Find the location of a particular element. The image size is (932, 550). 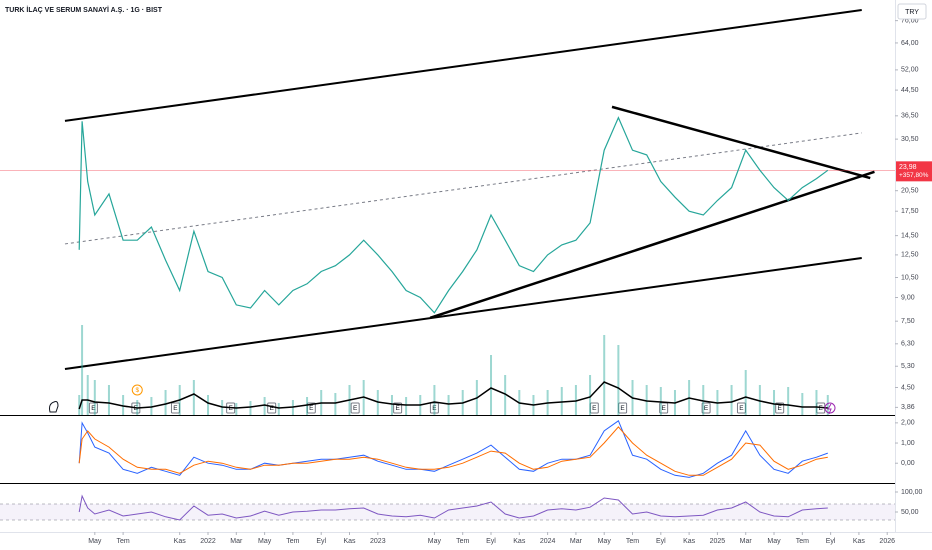

y-tick-label: 44,50 is located at coordinates (910, 90).